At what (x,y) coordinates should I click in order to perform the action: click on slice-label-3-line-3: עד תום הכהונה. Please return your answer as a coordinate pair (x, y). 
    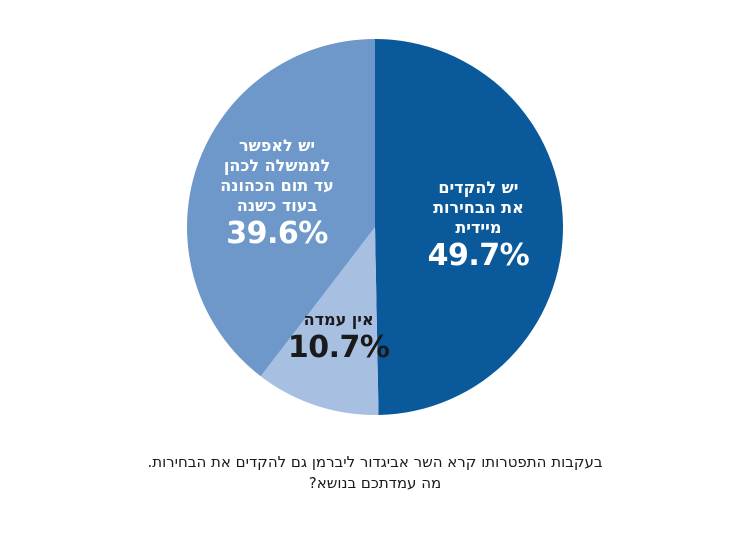
    Looking at the image, I should click on (277, 185).